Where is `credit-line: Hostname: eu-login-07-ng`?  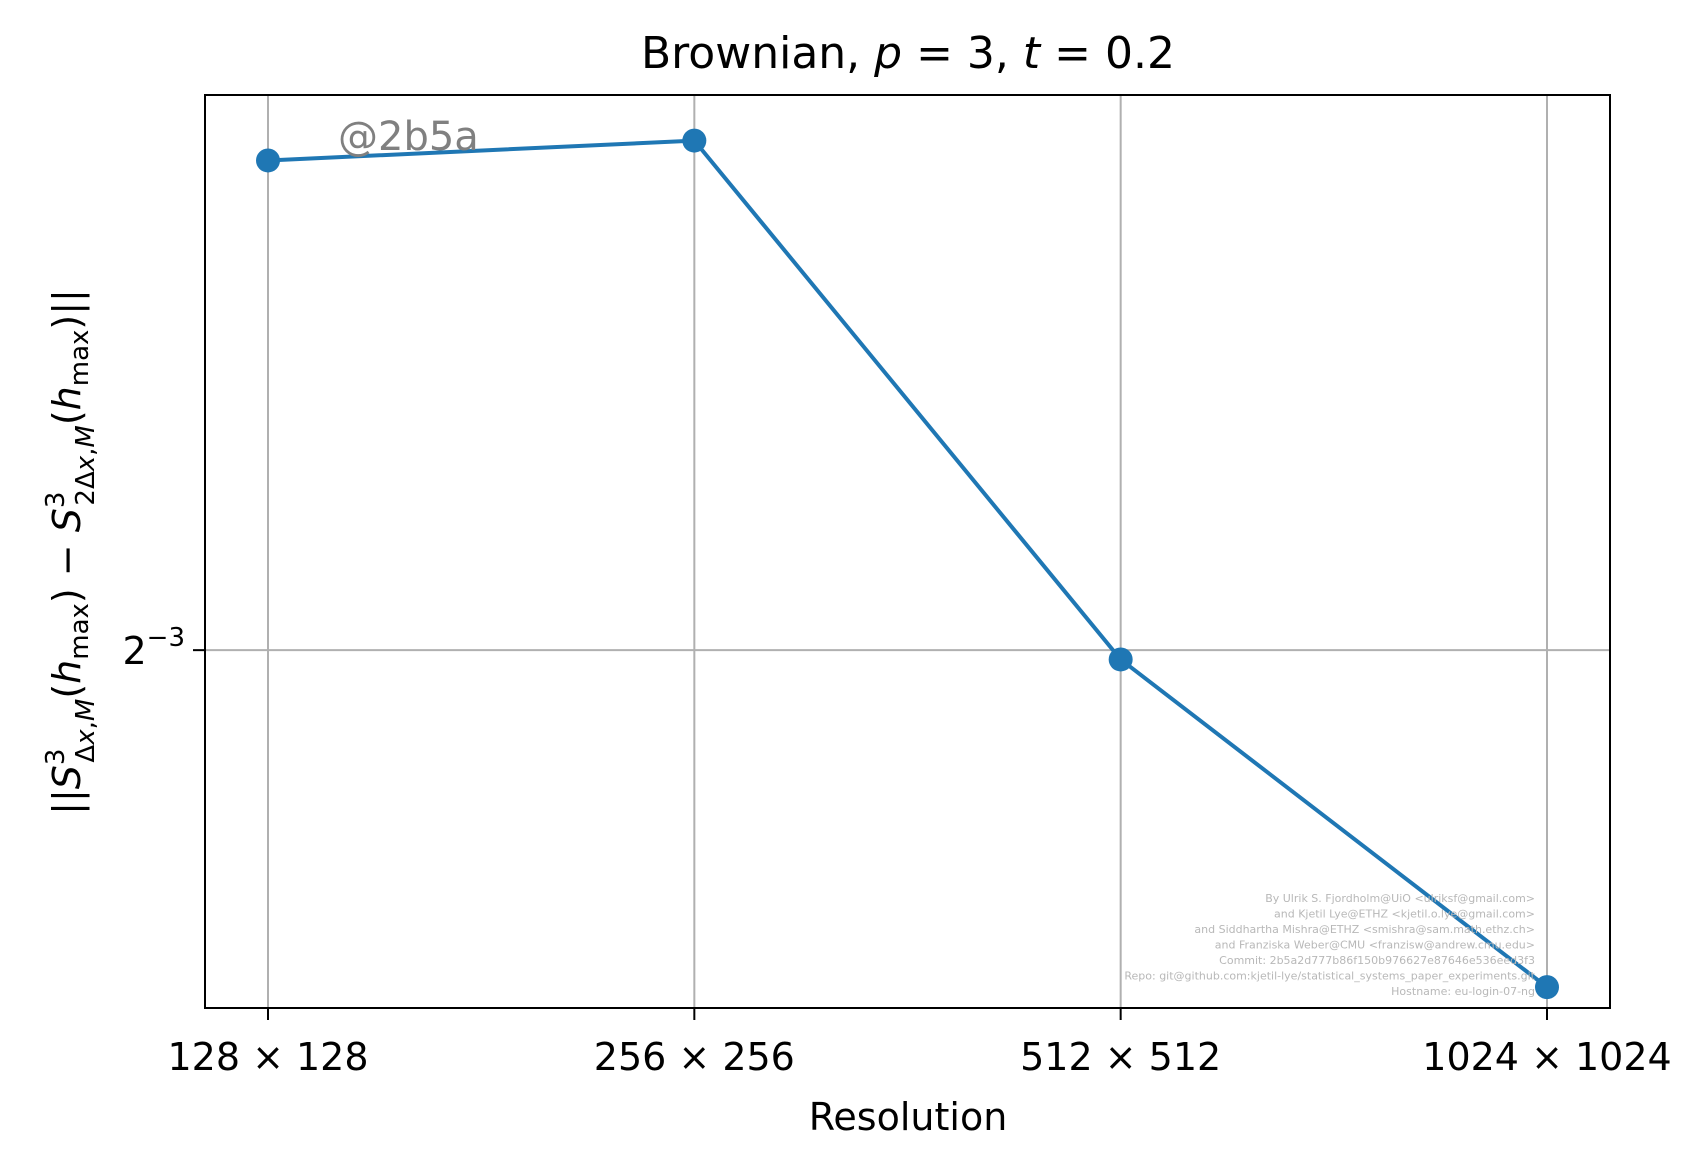
credit-line: Hostname: eu-login-07-ng is located at coordinates (1463, 991).